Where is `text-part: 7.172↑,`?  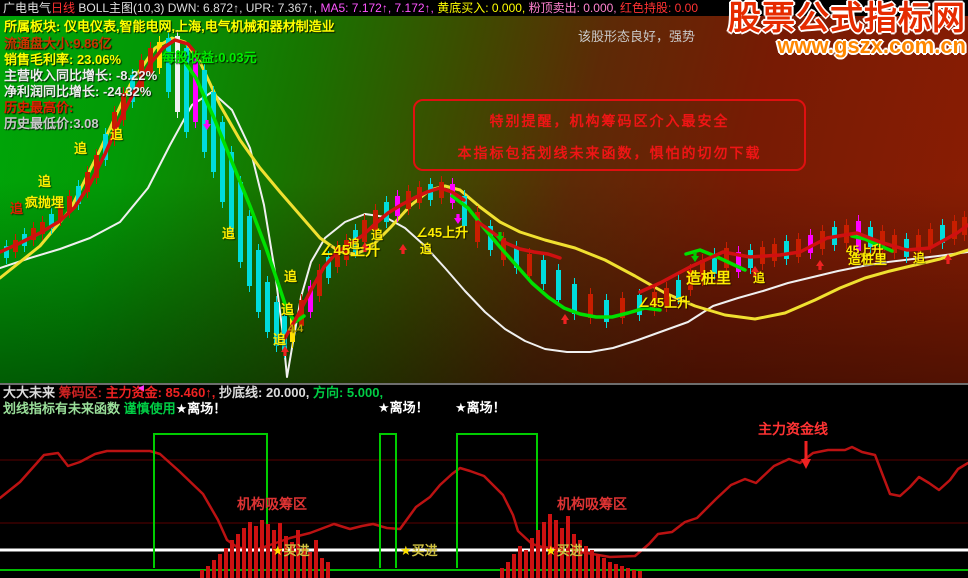 text-part: 7.172↑, is located at coordinates (416, 8).